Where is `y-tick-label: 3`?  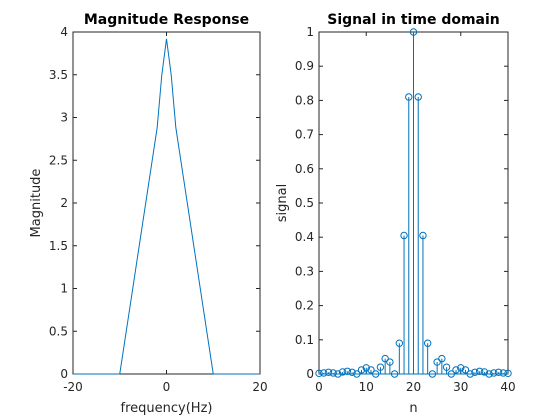 y-tick-label: 3 is located at coordinates (64, 118).